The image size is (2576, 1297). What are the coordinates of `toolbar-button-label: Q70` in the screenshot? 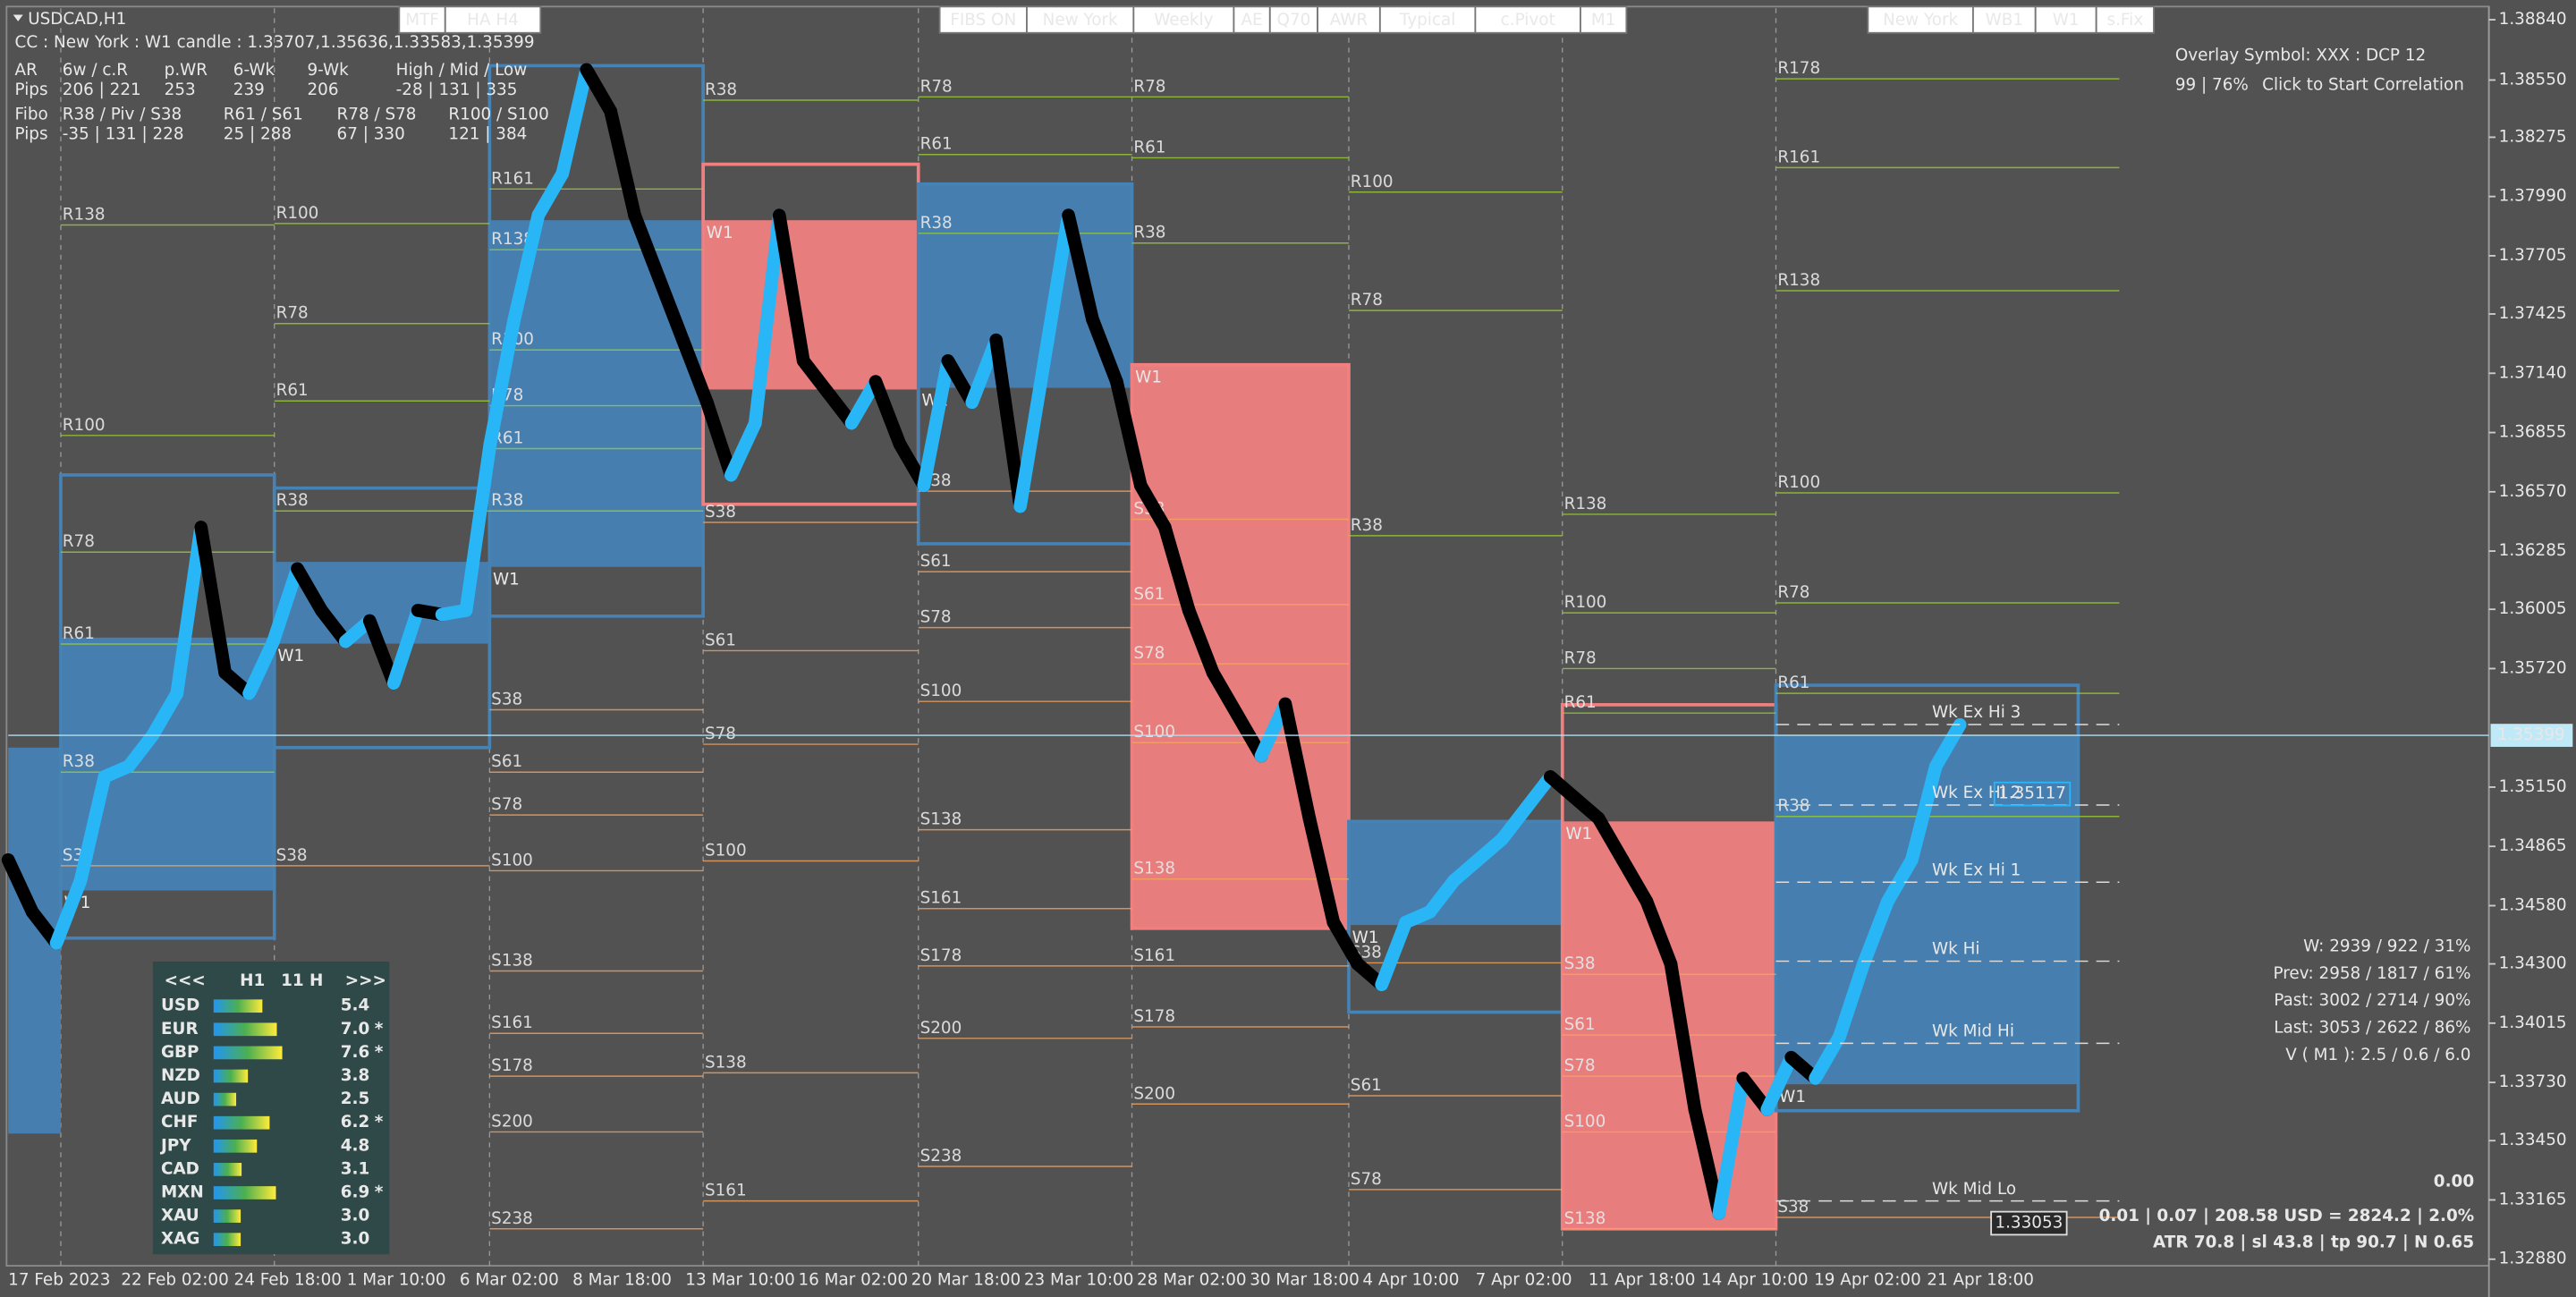 It's located at (1294, 20).